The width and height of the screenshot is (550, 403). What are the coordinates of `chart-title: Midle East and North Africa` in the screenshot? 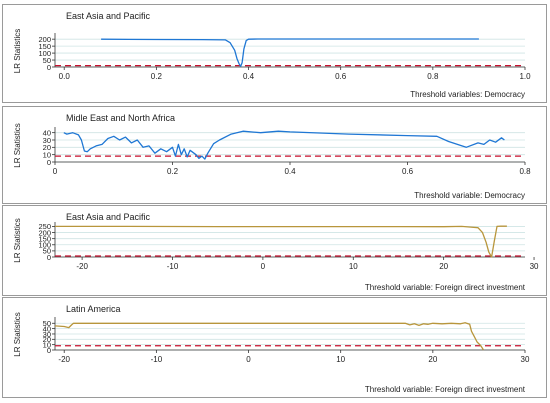 It's located at (120, 118).